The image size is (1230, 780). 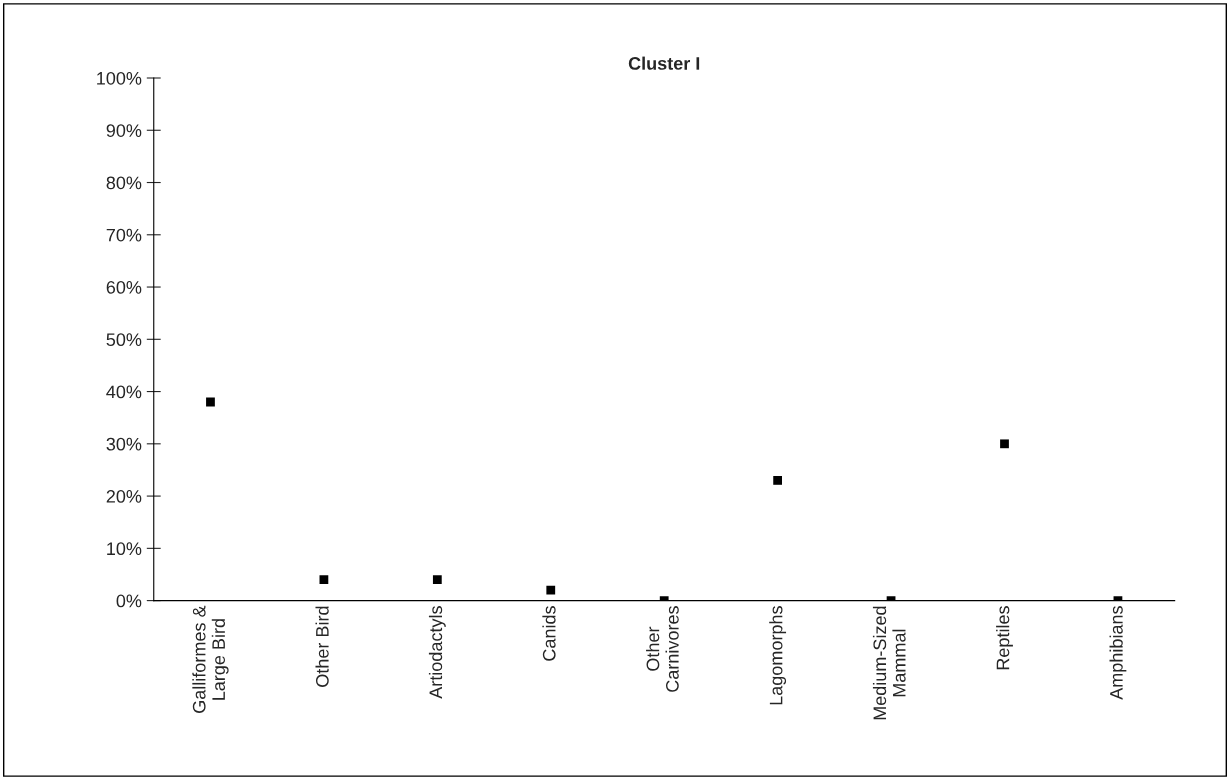 What do you see at coordinates (129, 601) in the screenshot?
I see `y-tick-label: 0%` at bounding box center [129, 601].